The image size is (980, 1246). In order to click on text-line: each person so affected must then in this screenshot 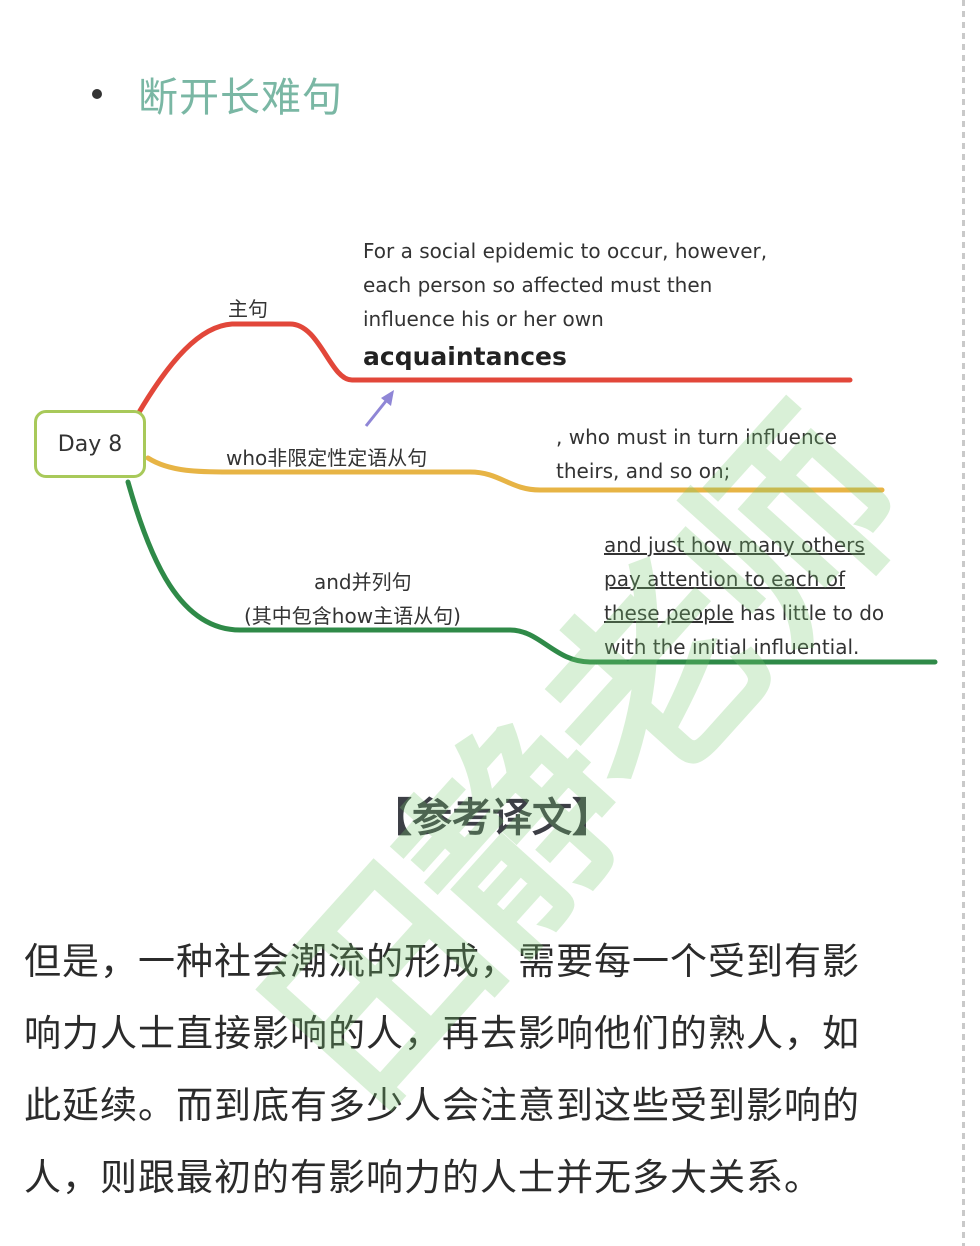, I will do `click(538, 285)`.